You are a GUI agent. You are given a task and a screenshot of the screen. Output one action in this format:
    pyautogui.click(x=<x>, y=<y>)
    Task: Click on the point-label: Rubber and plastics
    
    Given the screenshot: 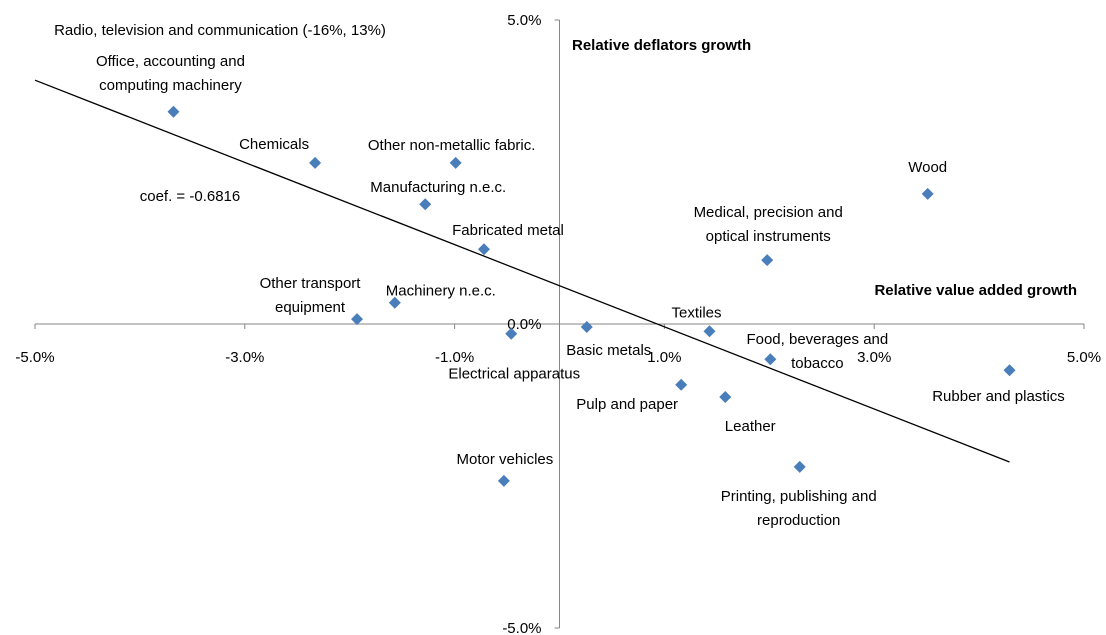 What is the action you would take?
    pyautogui.click(x=998, y=396)
    